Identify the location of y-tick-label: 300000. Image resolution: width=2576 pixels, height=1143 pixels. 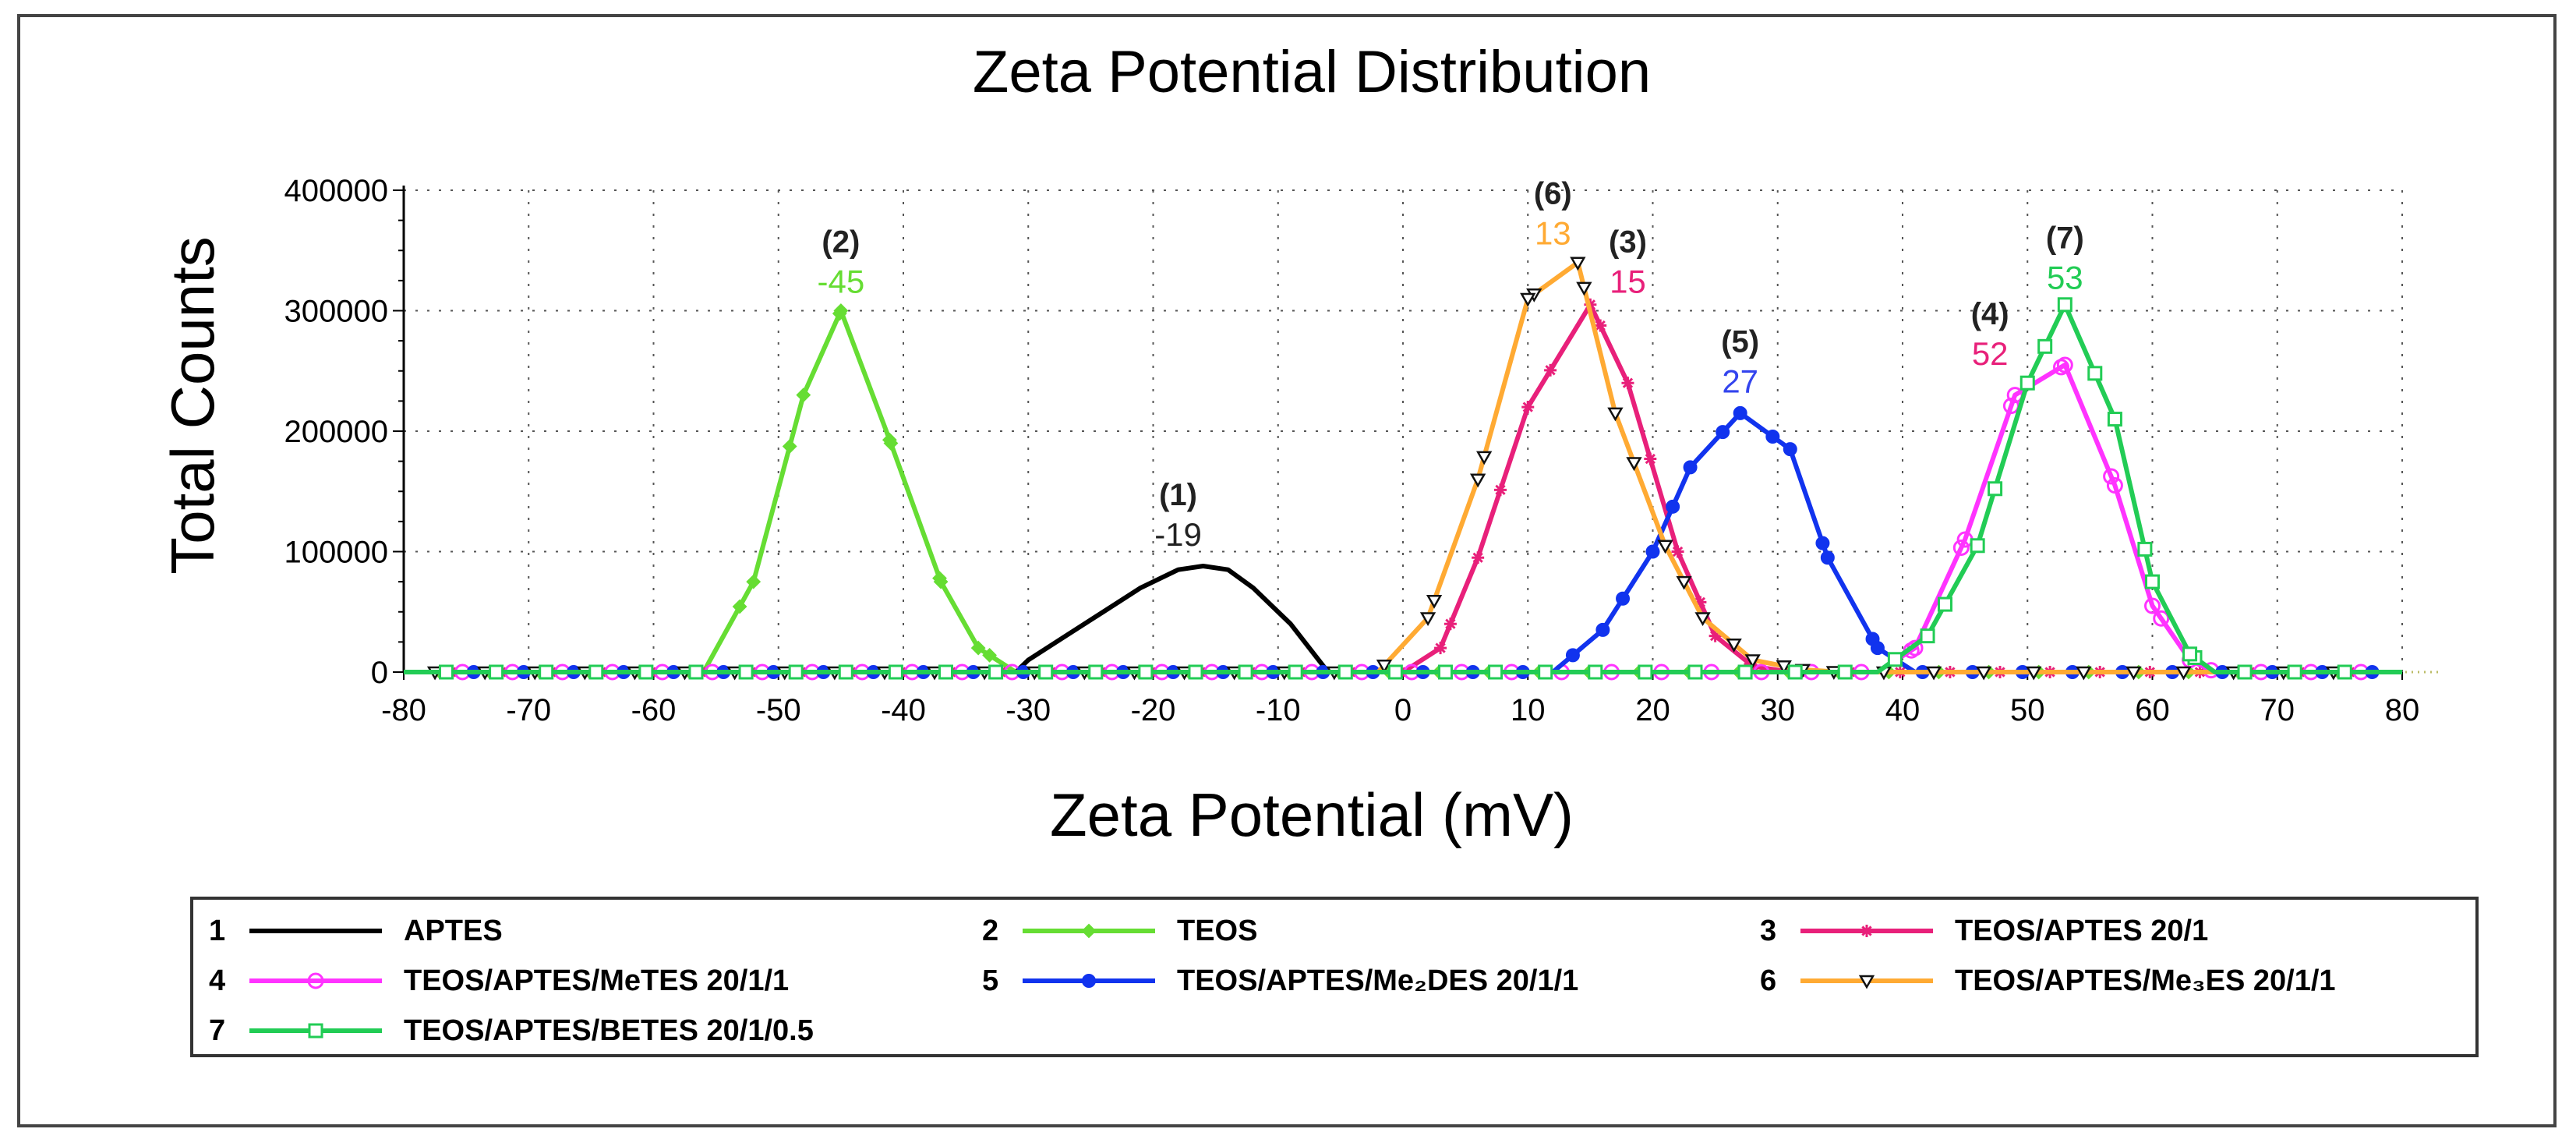
(336, 312).